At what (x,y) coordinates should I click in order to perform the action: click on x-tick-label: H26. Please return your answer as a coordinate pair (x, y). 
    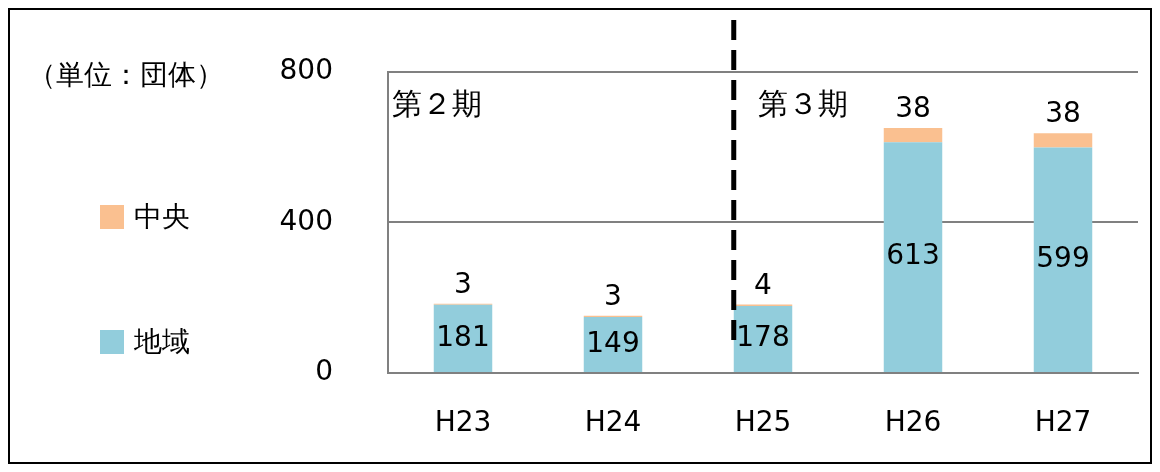
    Looking at the image, I should click on (913, 422).